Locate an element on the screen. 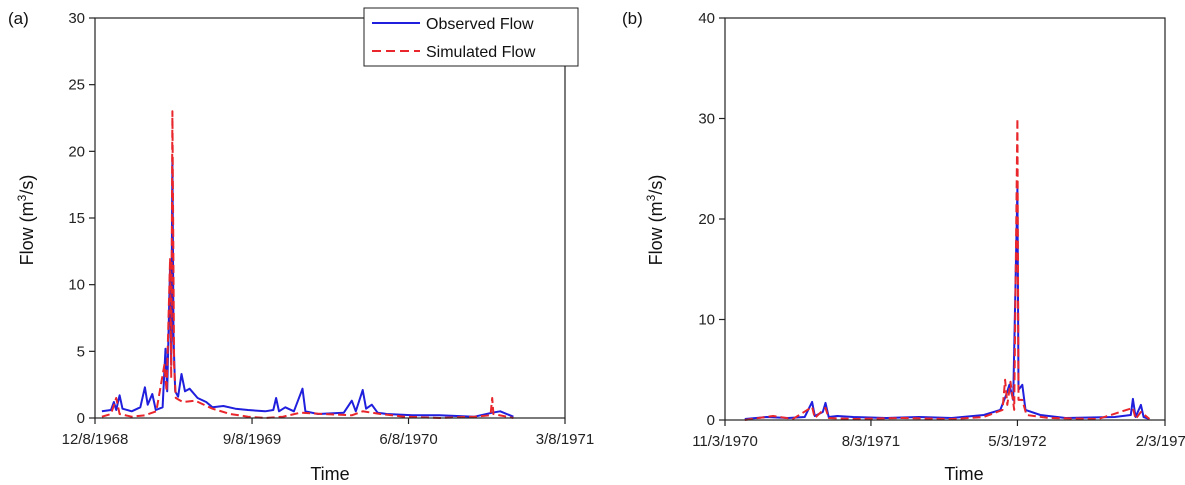  panel-a-y-tick-label: 30 is located at coordinates (76, 18).